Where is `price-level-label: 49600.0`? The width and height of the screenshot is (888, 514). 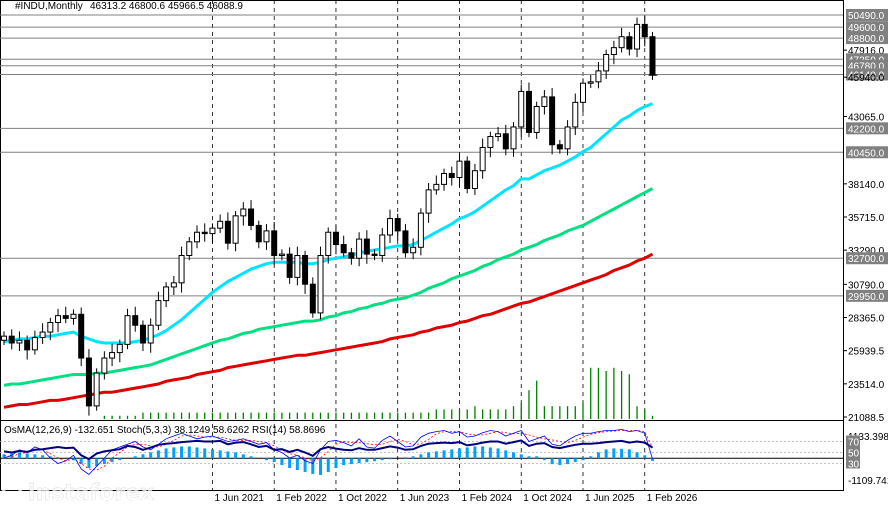 price-level-label: 49600.0 is located at coordinates (866, 28).